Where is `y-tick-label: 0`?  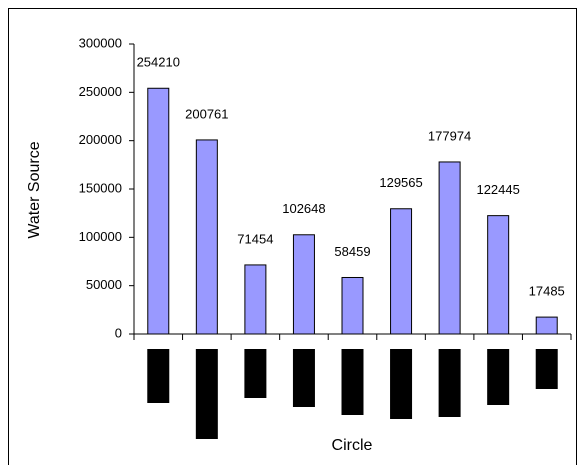 y-tick-label: 0 is located at coordinates (118, 332).